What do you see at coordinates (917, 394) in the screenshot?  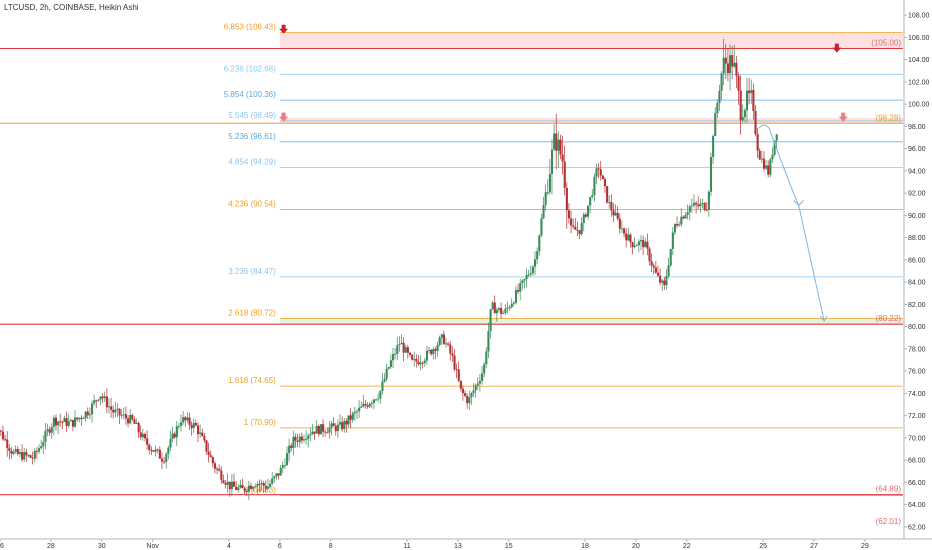 I see `y-tick-label: 74.00` at bounding box center [917, 394].